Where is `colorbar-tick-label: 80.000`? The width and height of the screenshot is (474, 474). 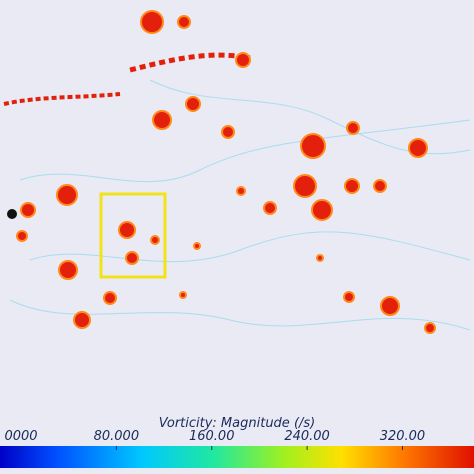
colorbar-tick-label: 80.000 is located at coordinates (117, 436).